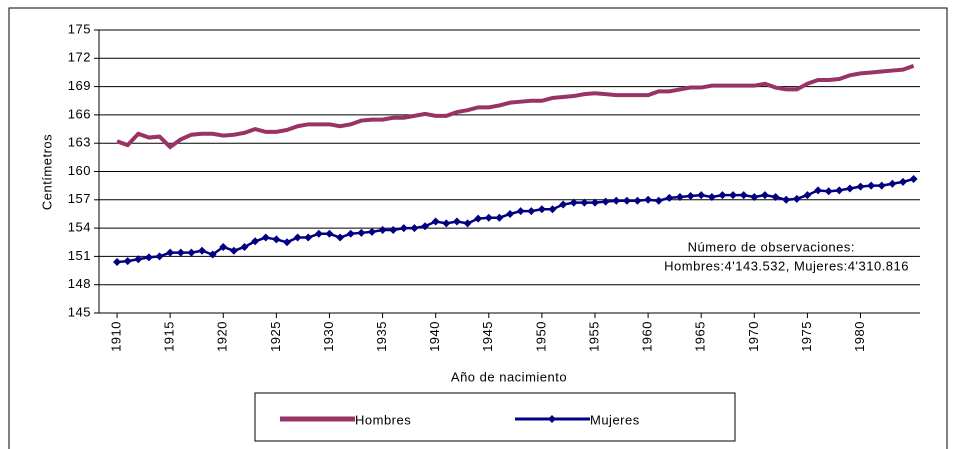  Describe the element at coordinates (753, 336) in the screenshot. I see `x-tick-label: 1970` at that location.